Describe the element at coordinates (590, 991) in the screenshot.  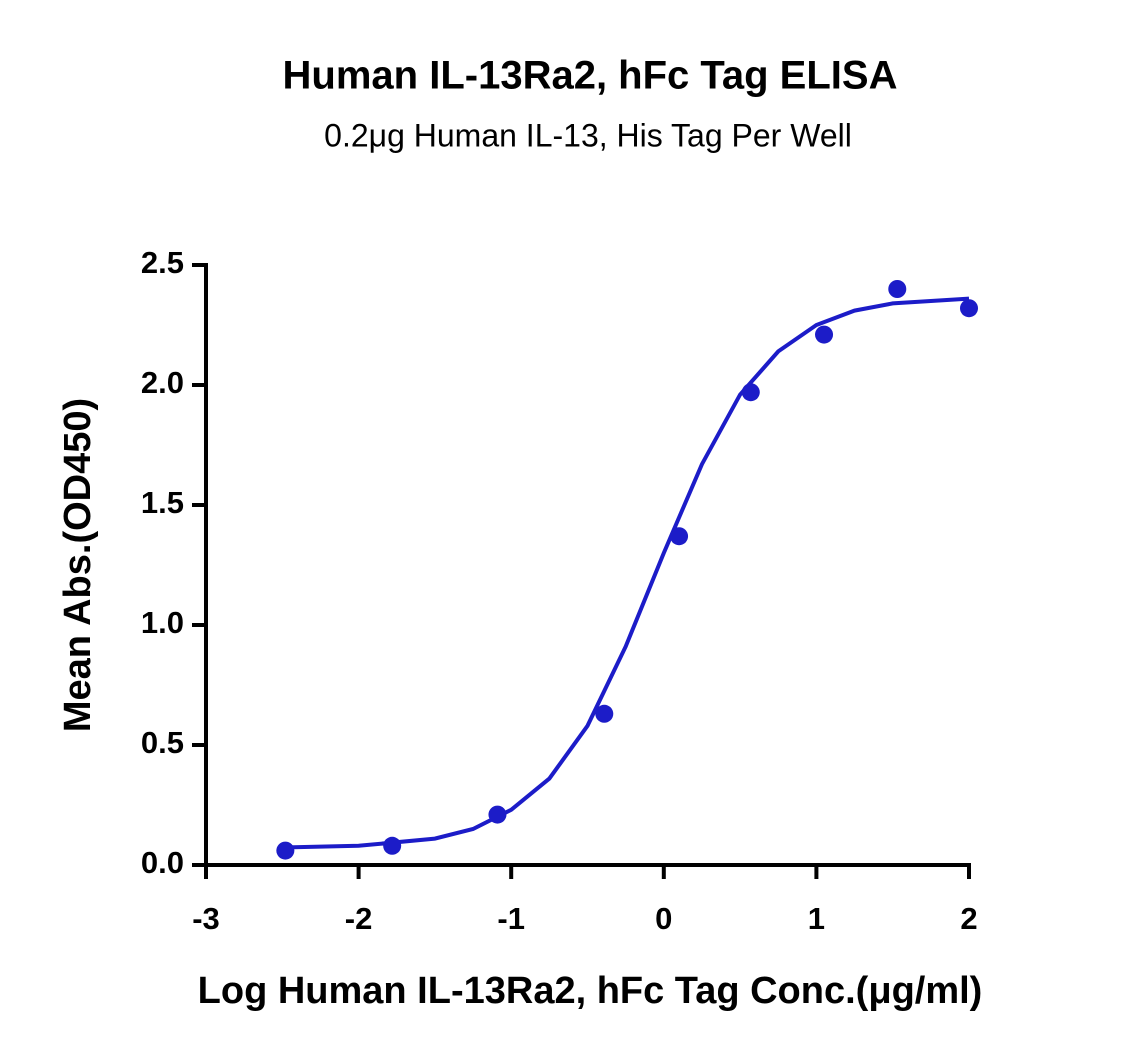
I see `x-axis-label: Log Human IL-13Ra2, hFc Tag Conc.(μg/ml)` at that location.